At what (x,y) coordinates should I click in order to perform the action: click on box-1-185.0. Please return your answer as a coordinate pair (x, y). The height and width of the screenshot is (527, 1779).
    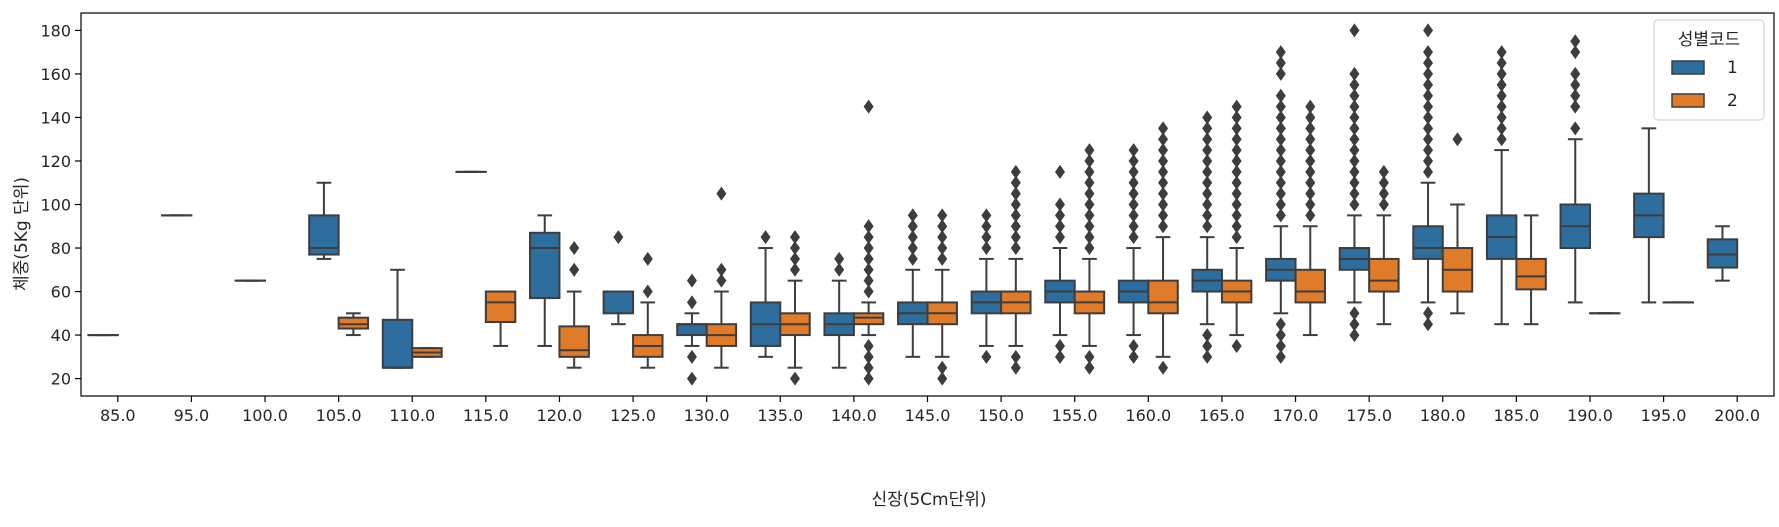
    Looking at the image, I should click on (1501, 185).